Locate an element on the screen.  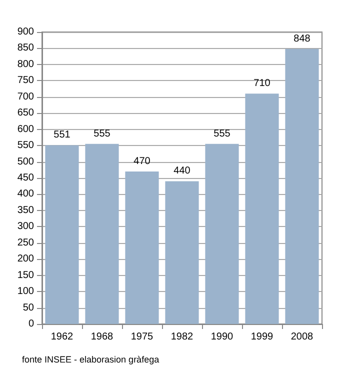
y-tick-label: 400 is located at coordinates (25, 194).